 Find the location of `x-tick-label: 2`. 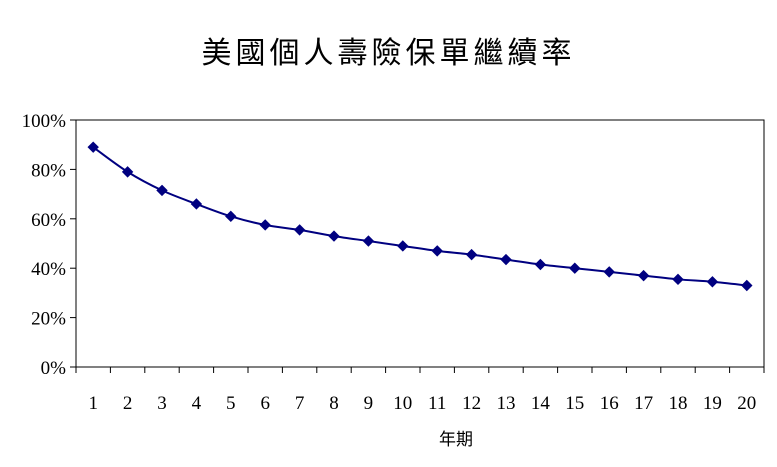

x-tick-label: 2 is located at coordinates (128, 403).